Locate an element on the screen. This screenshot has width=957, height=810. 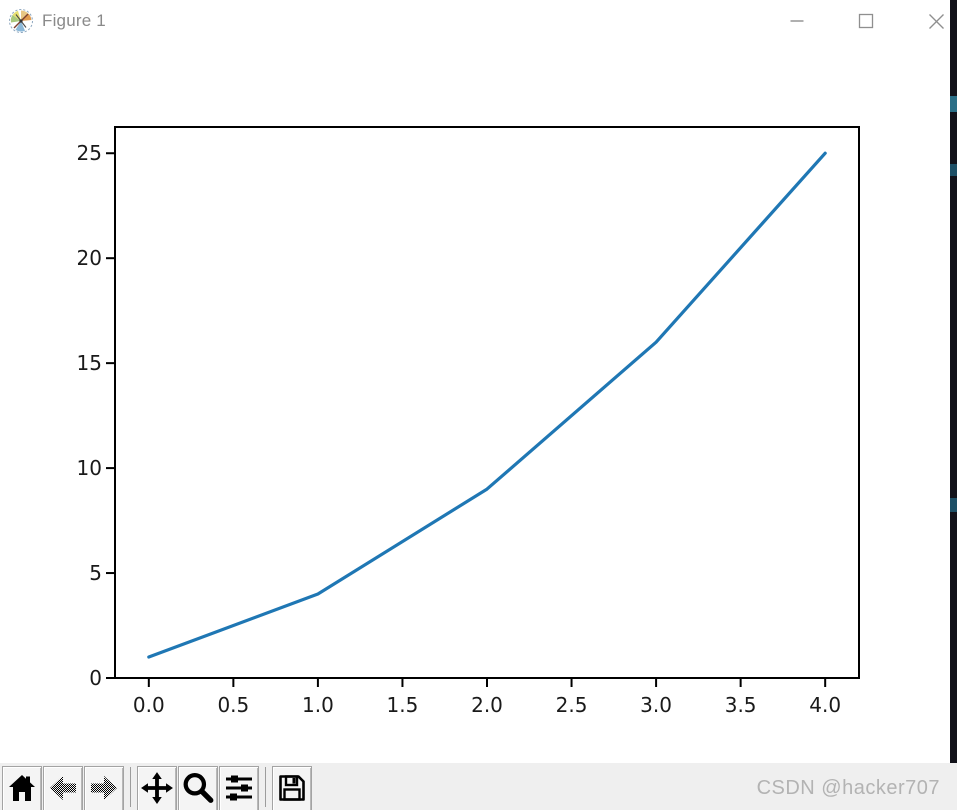
configure-subplots-button is located at coordinates (239, 788).